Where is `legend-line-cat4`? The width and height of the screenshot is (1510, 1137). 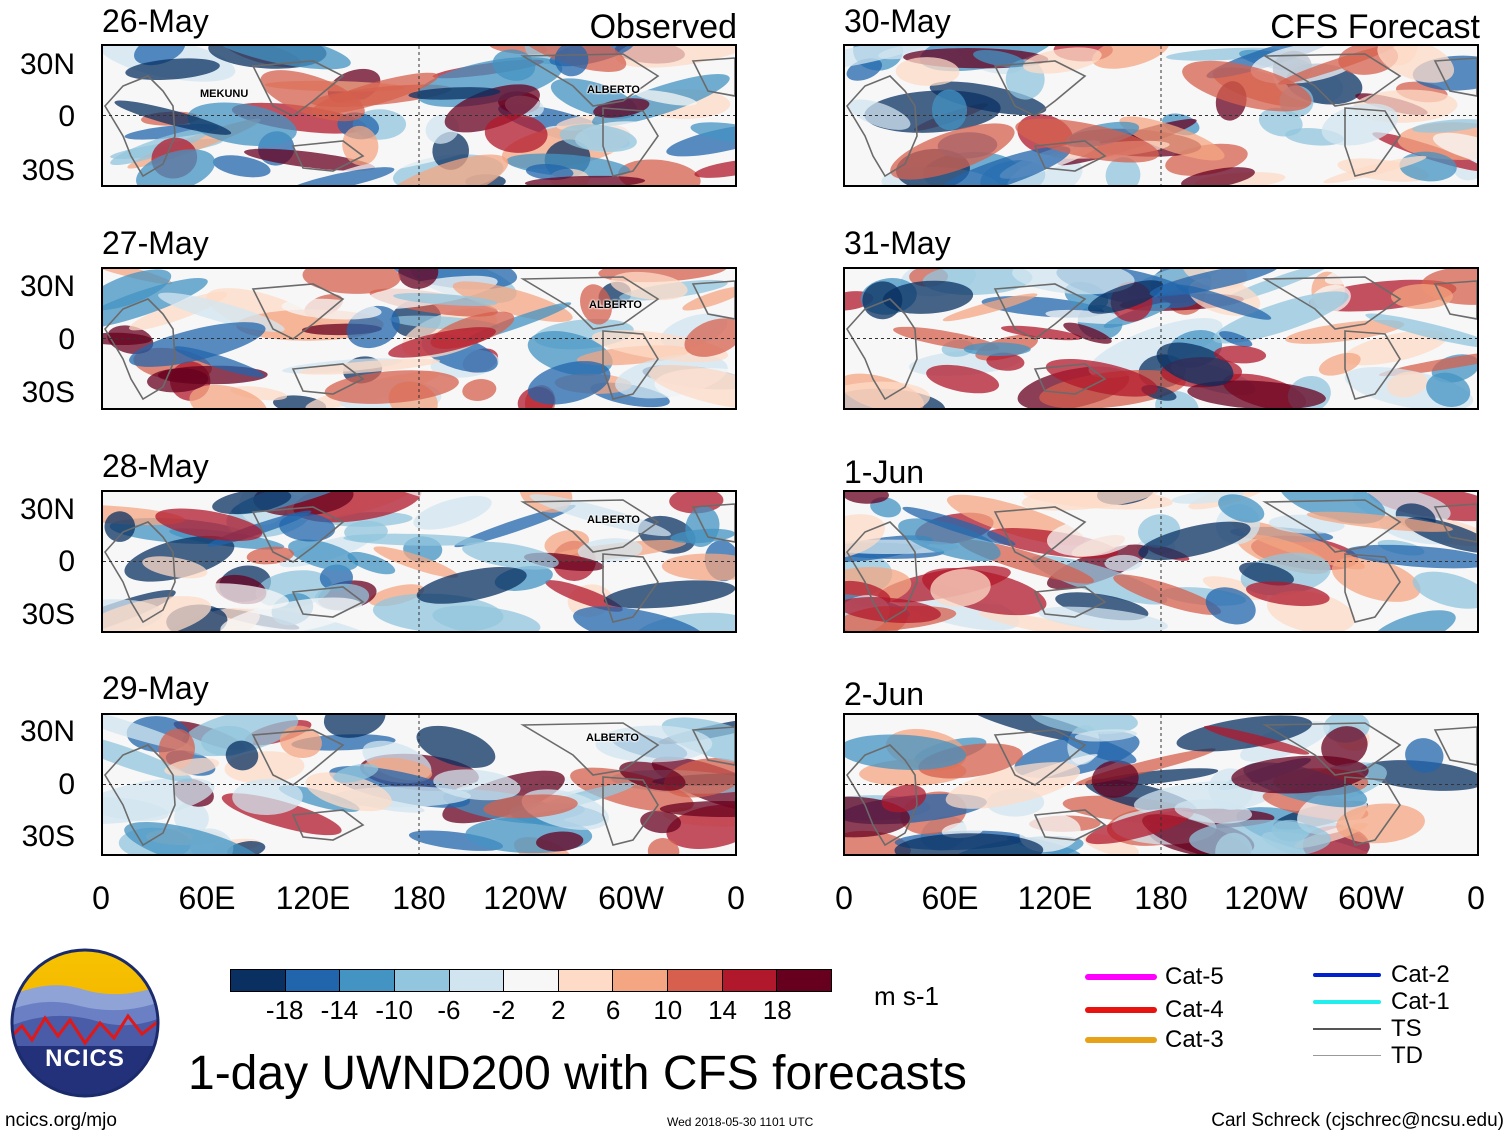
legend-line-cat4 is located at coordinates (1121, 1010).